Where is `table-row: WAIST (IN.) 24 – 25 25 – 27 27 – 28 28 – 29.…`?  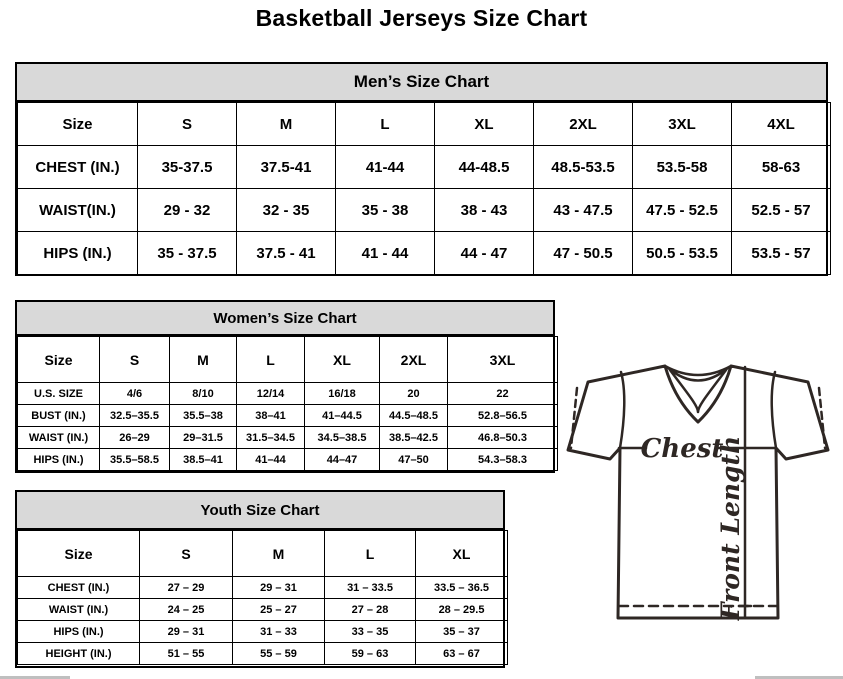
table-row: WAIST (IN.) 24 – 25 25 – 27 27 – 28 28 – 29.… is located at coordinates (262, 609).